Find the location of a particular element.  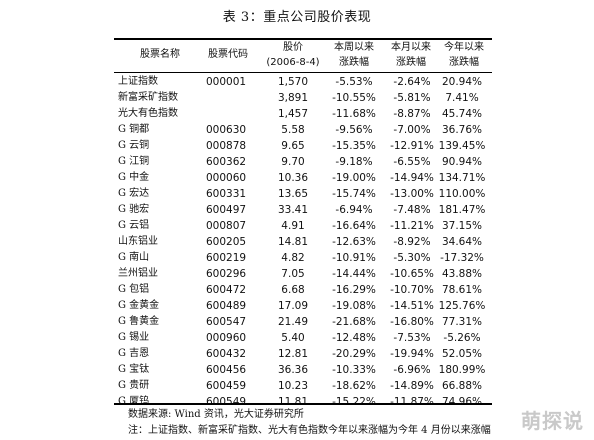

table-row: G 锡业 000960 5.40 -12.48% -7.53% -5.26% is located at coordinates (303, 338).